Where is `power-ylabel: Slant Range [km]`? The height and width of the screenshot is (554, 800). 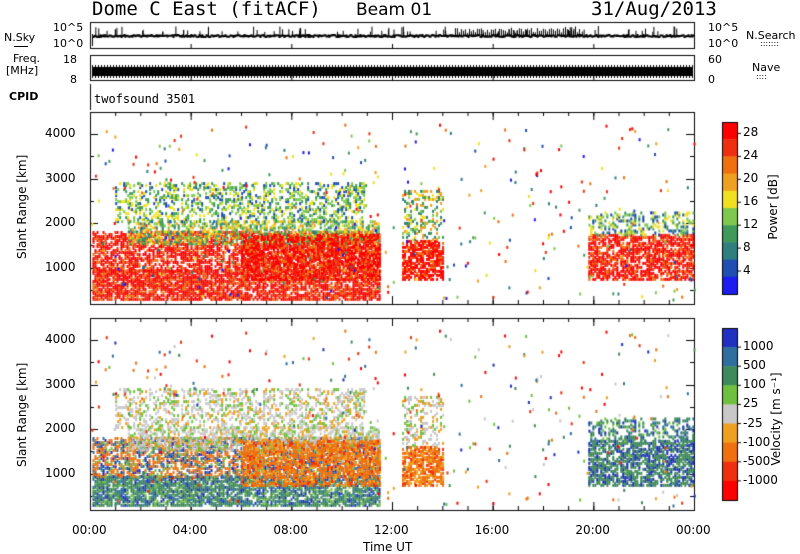 power-ylabel: Slant Range [km] is located at coordinates (22, 206).